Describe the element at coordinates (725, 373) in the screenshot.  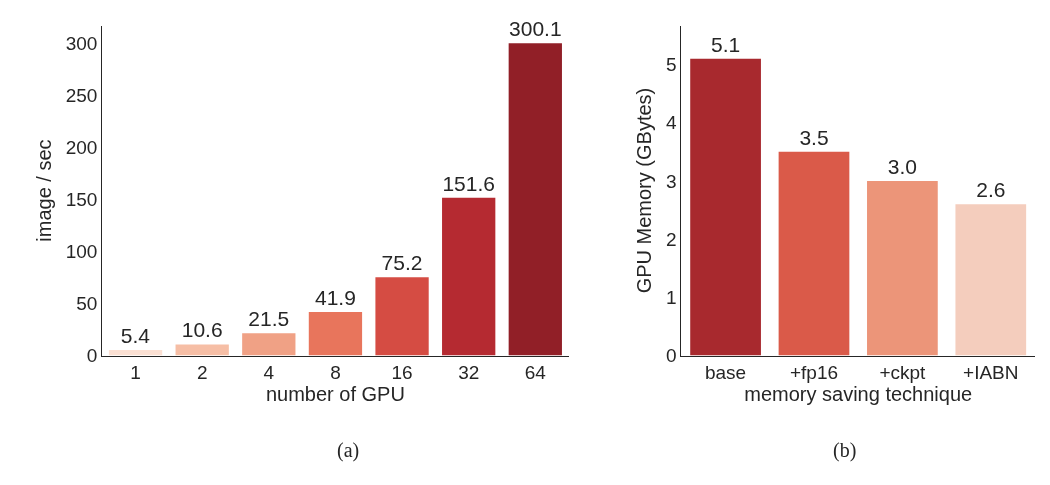
I see `x-tick-label: base` at that location.